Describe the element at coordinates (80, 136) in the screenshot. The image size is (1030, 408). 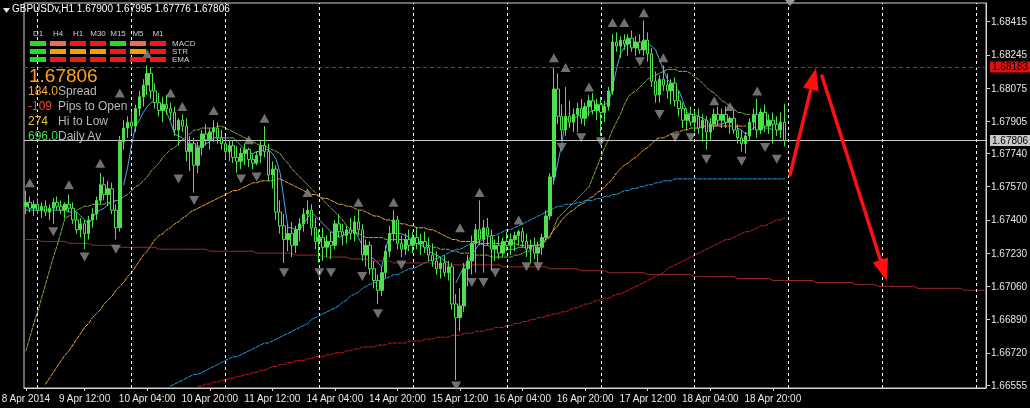
I see `annotation: Daily Av` at that location.